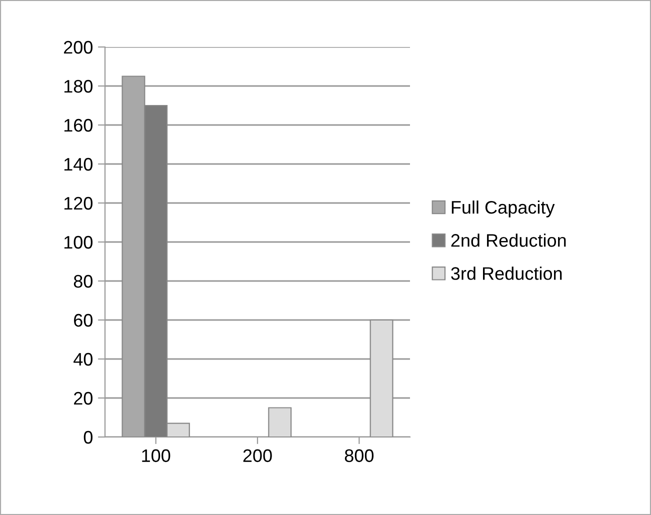  I want to click on x-tick-label: 200, so click(257, 455).